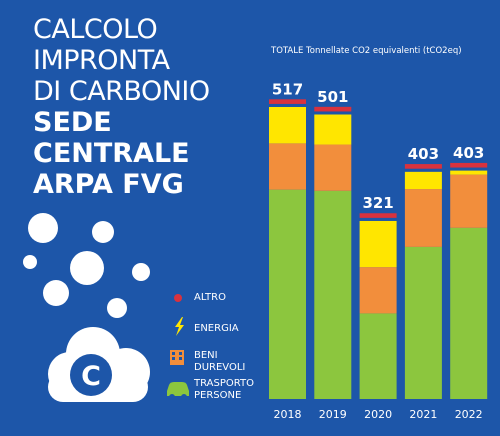 The image size is (500, 436). I want to click on bar-trasporto-2019, so click(333, 294).